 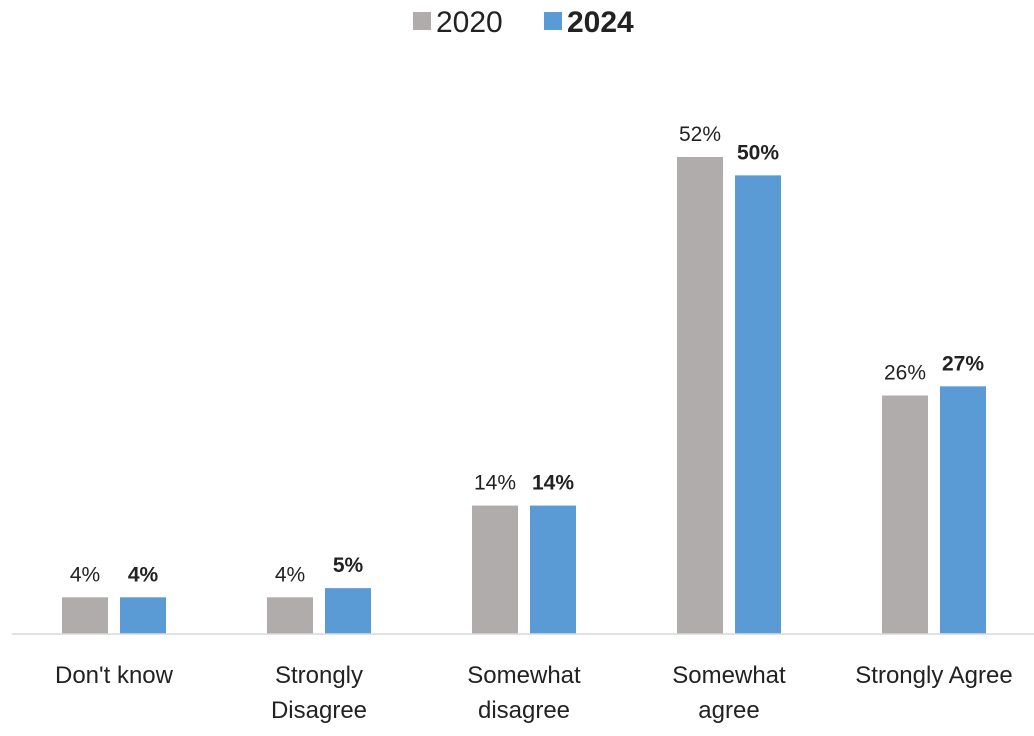 What do you see at coordinates (729, 693) in the screenshot?
I see `category-label-3: Somewhat agree` at bounding box center [729, 693].